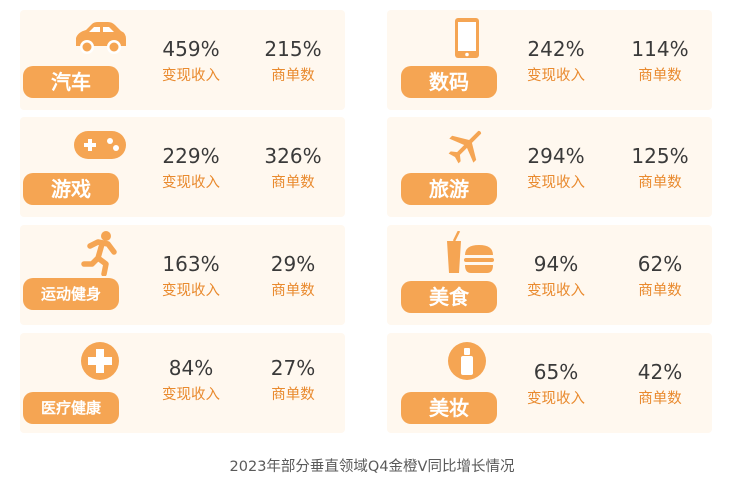  I want to click on orders-value: 62%, so click(660, 264).